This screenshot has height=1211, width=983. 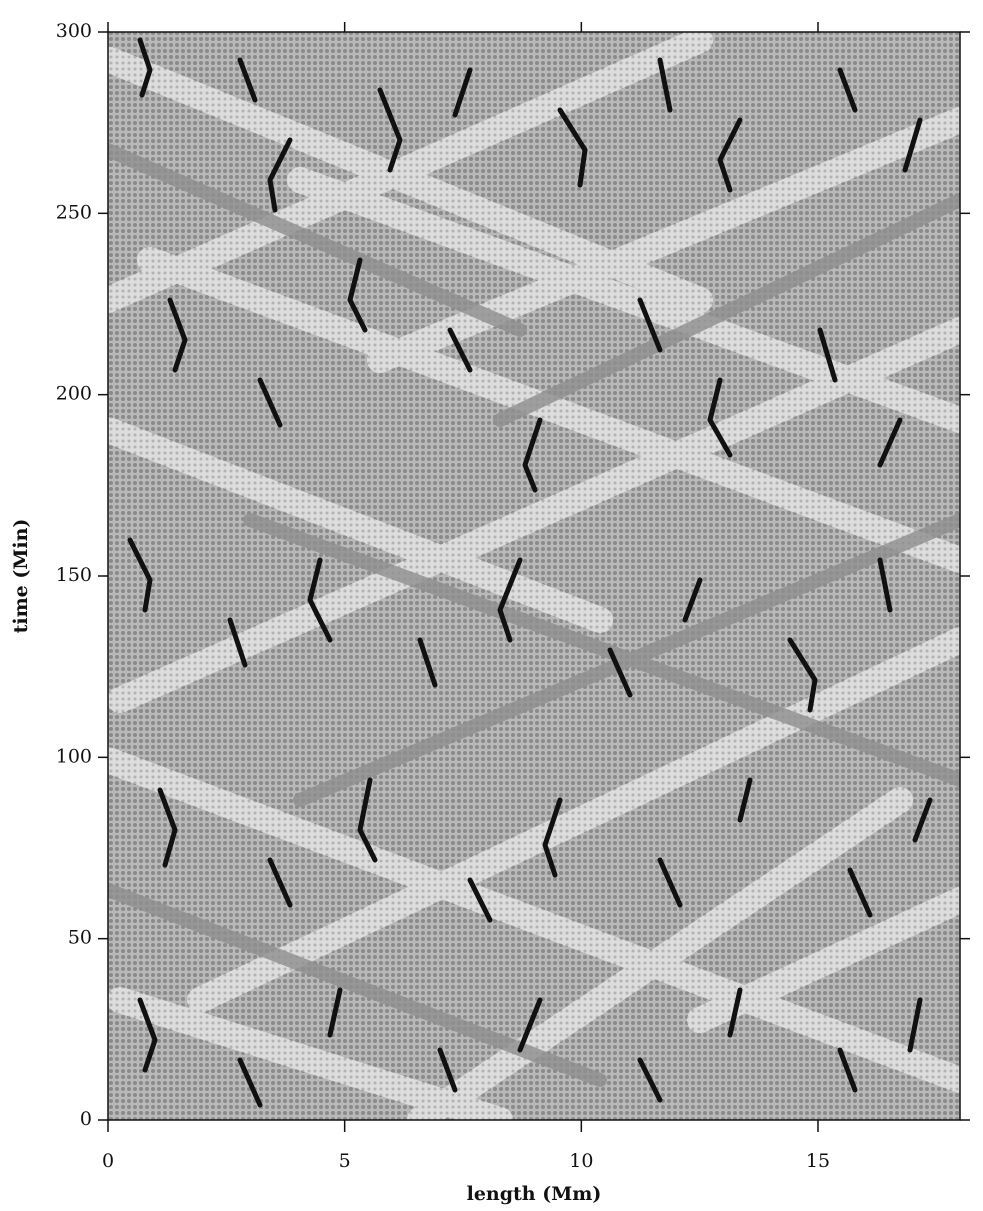 I want to click on x-axis-label: length (Mm), so click(x=534, y=1194).